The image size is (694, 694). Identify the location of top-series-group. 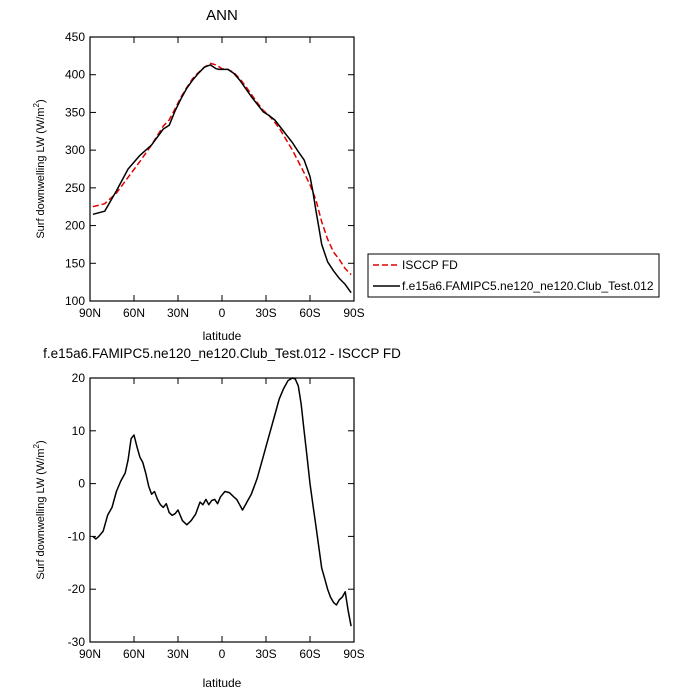
(222, 178).